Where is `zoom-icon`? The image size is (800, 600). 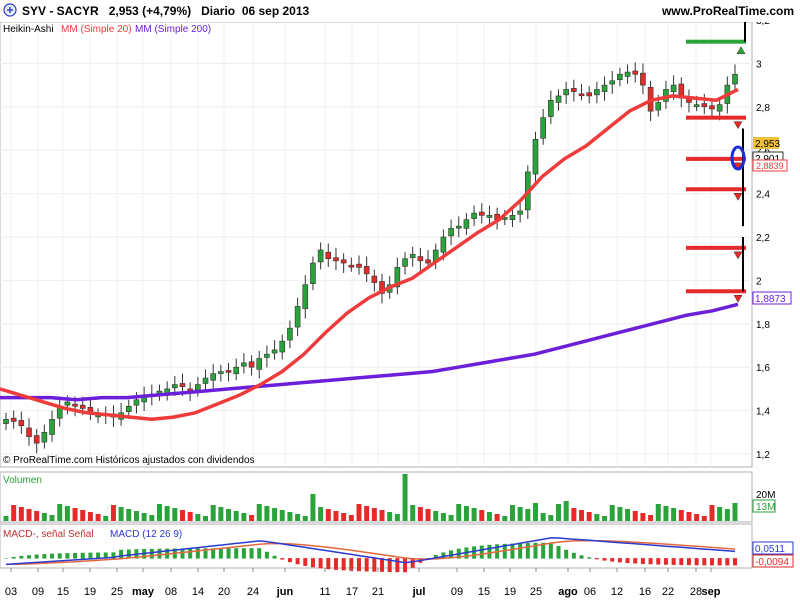 zoom-icon is located at coordinates (11, 11).